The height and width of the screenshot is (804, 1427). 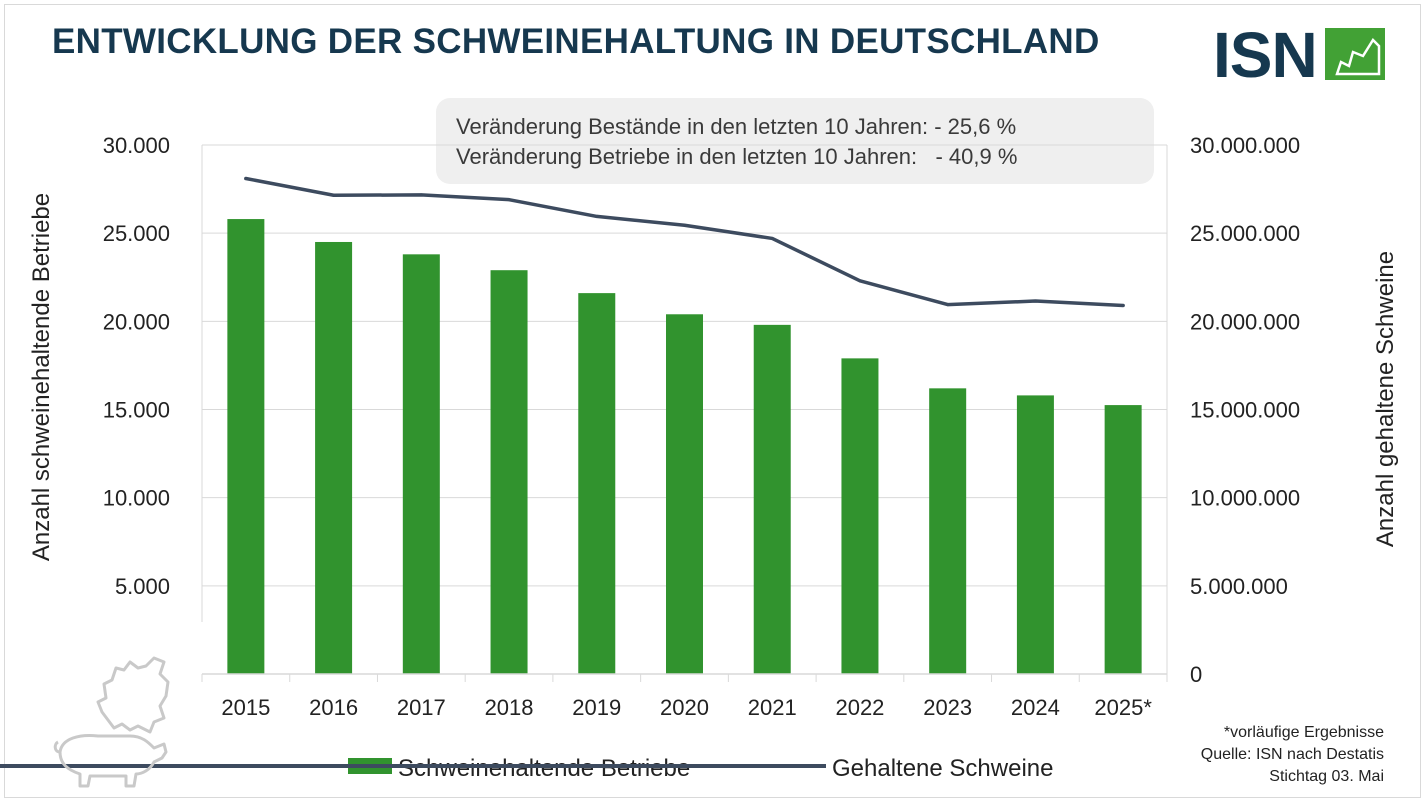 What do you see at coordinates (1326, 776) in the screenshot?
I see `footnote-reference-date: Stichtag 03. Mai` at bounding box center [1326, 776].